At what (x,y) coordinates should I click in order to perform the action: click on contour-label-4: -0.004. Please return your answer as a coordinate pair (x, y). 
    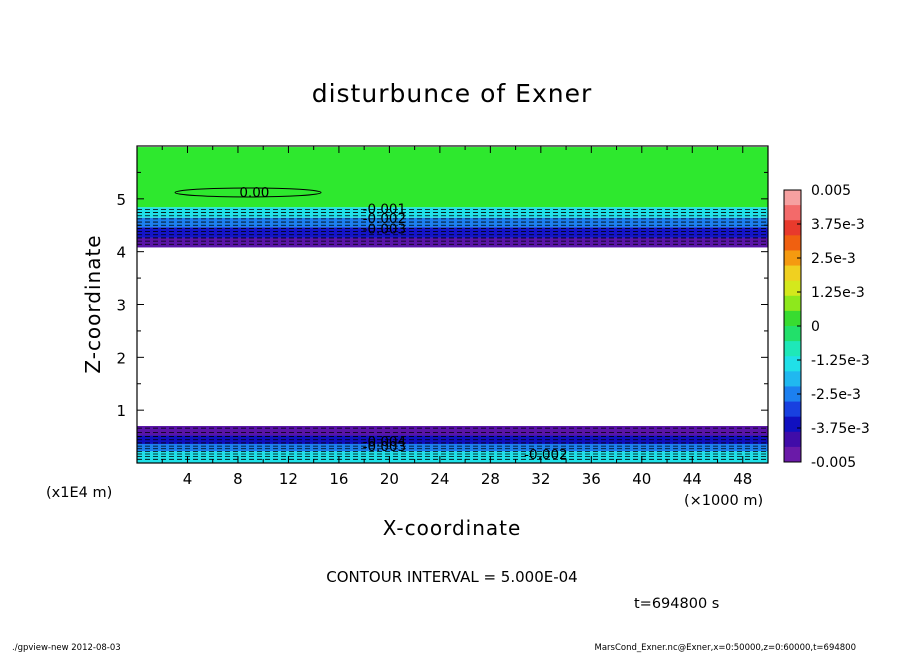
    Looking at the image, I should click on (385, 442).